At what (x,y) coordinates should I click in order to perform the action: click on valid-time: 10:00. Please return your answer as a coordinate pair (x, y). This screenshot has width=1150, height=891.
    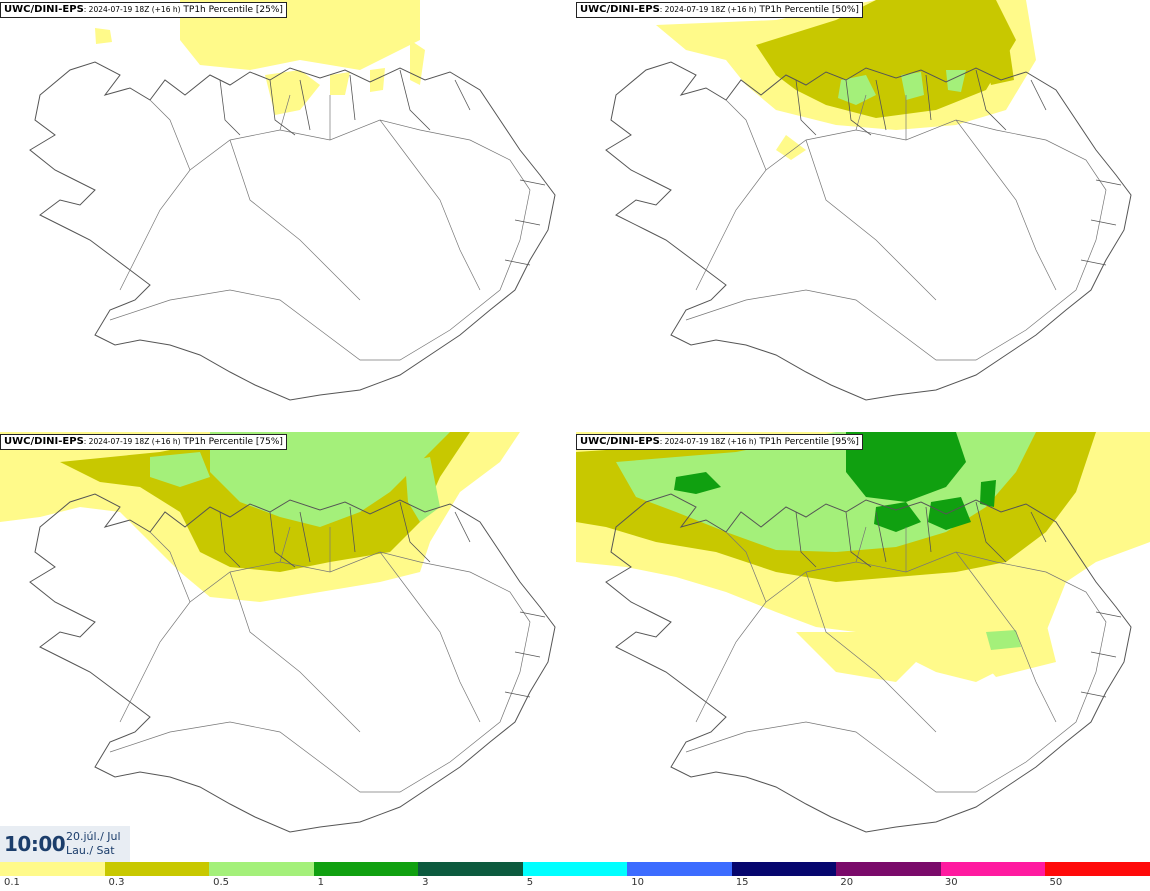
    Looking at the image, I should click on (35, 844).